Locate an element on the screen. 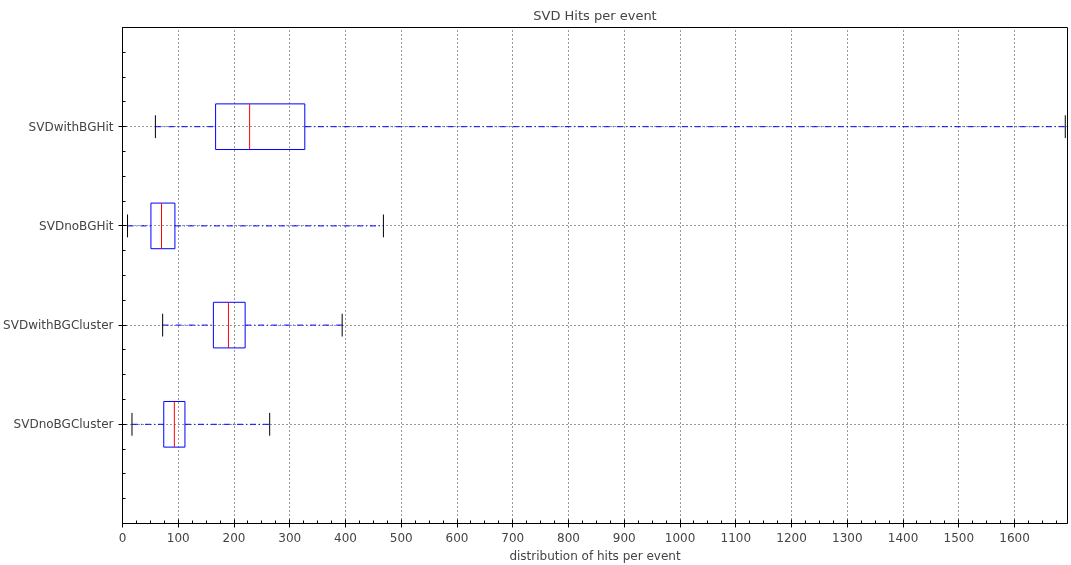 The image size is (1071, 565). x-tick-label: 1100 is located at coordinates (736, 537).